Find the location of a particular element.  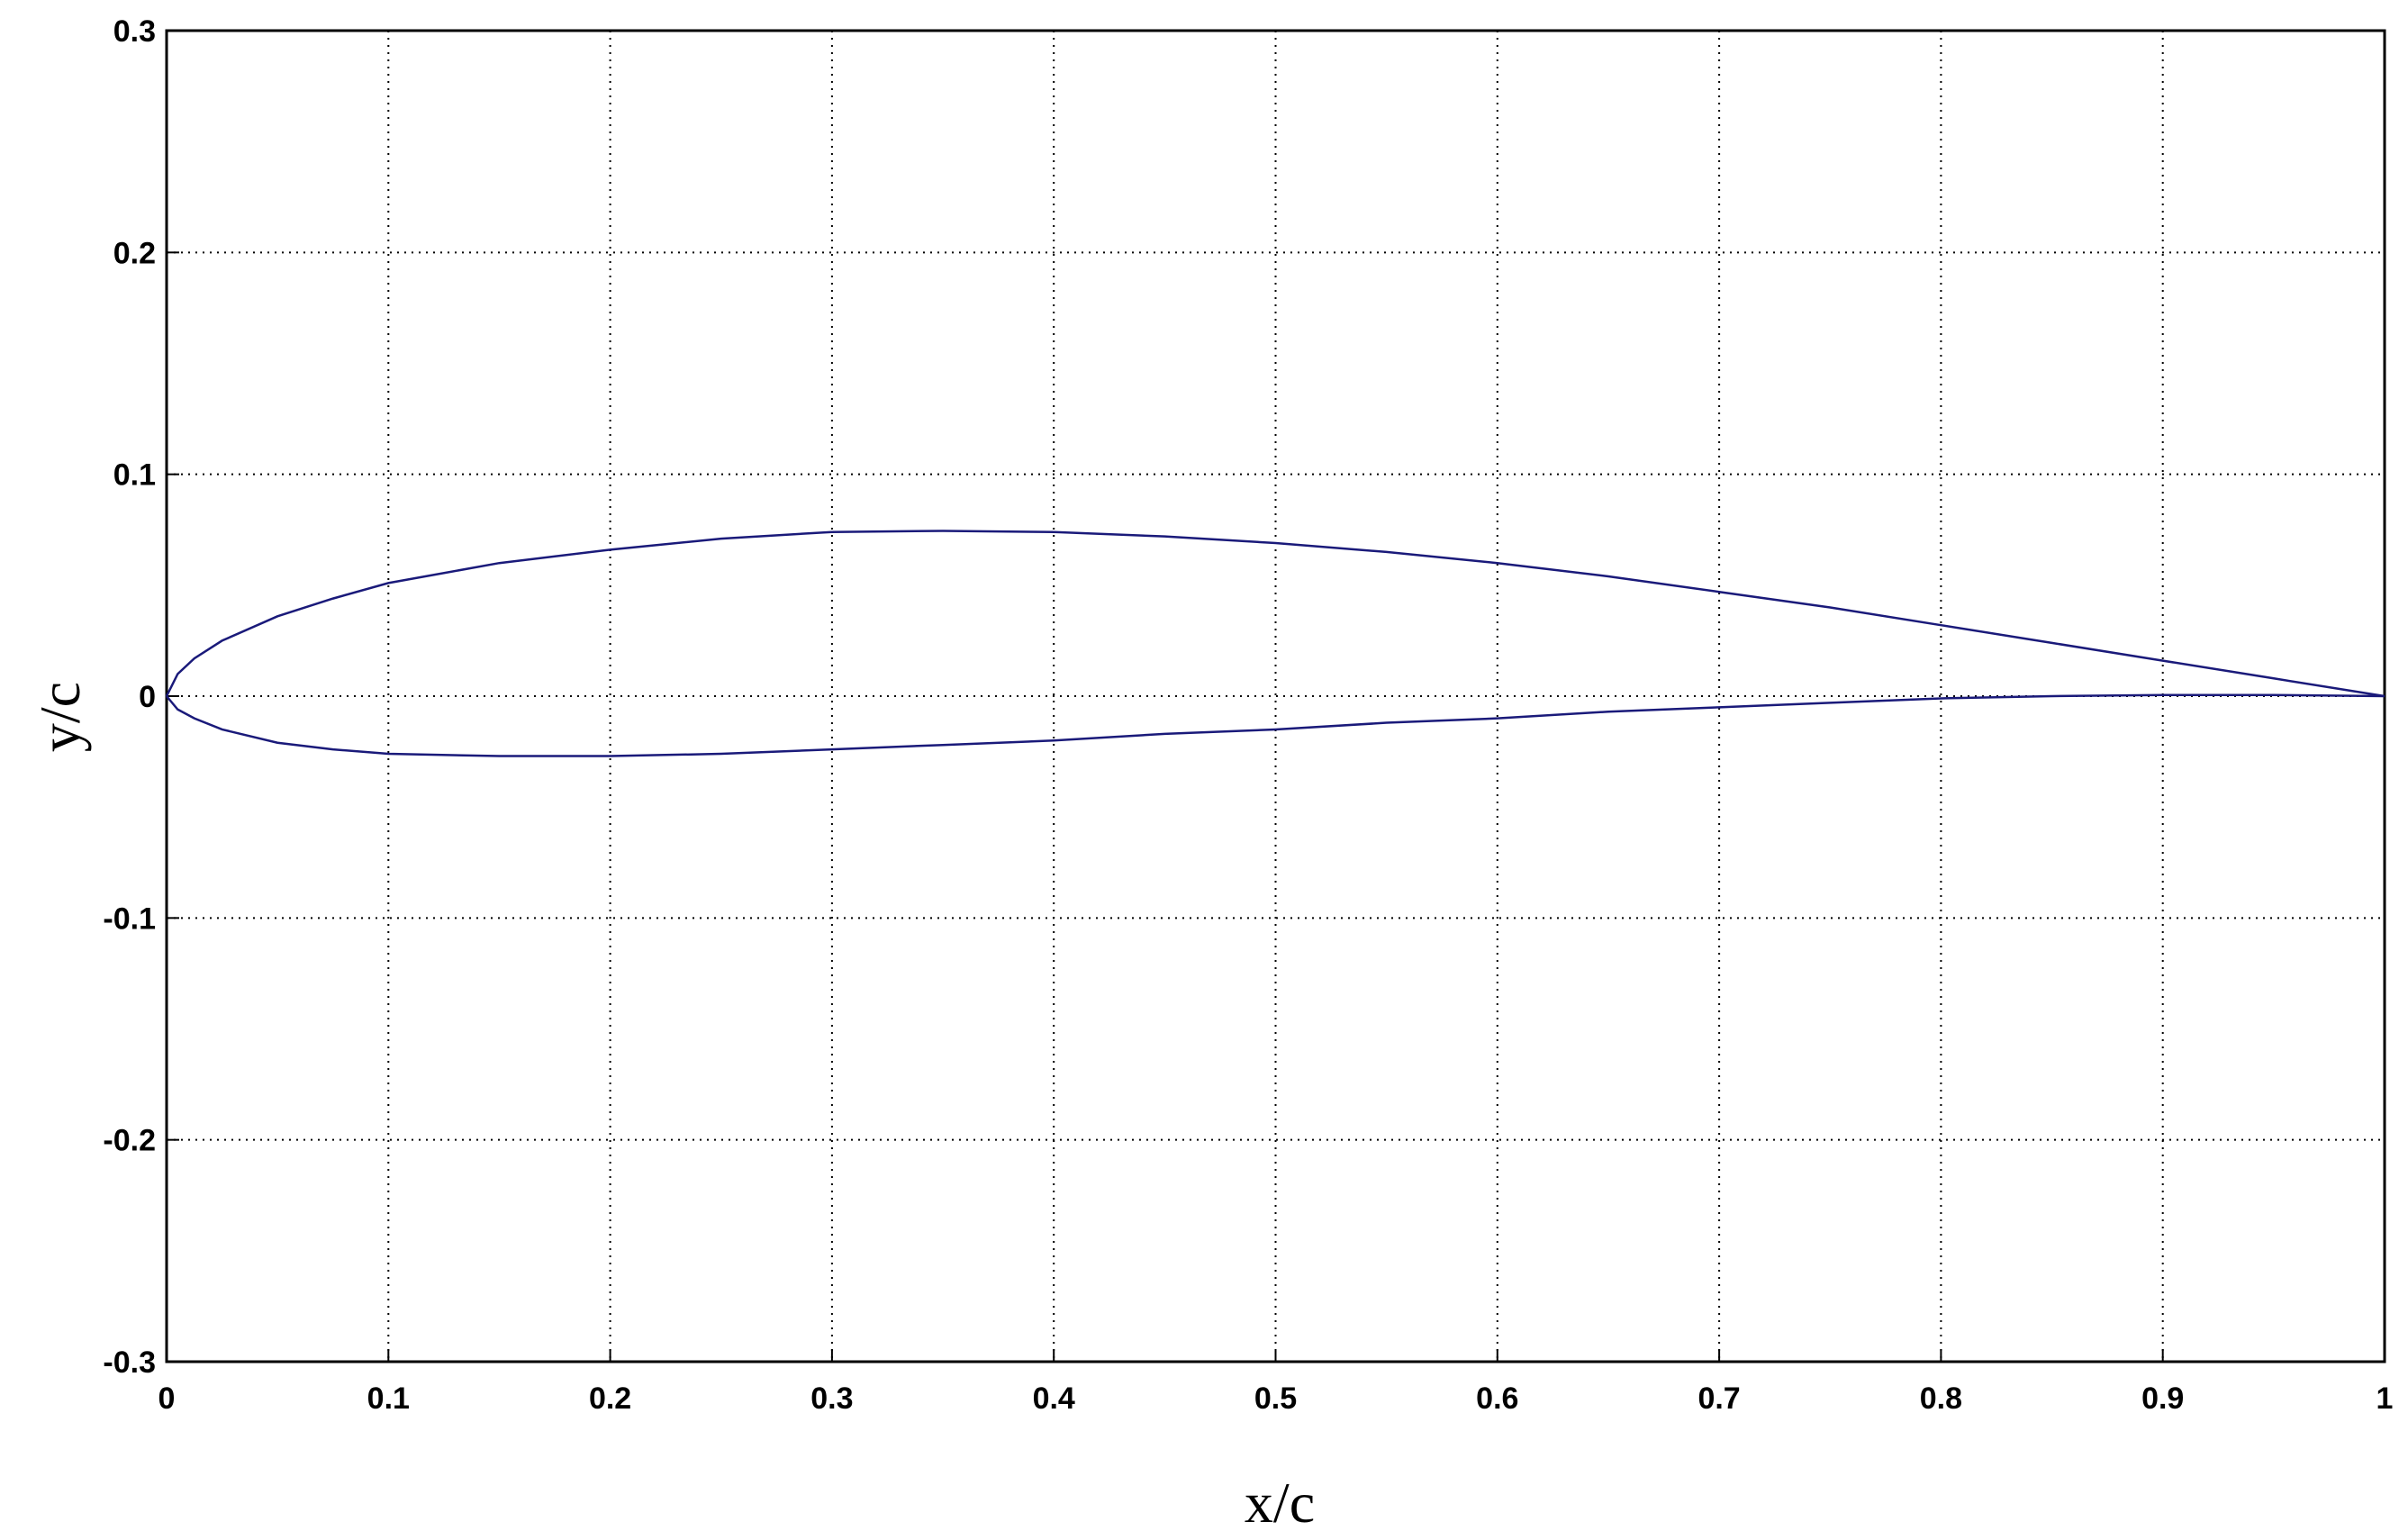

x-tick-label: 1 is located at coordinates (2385, 1399).